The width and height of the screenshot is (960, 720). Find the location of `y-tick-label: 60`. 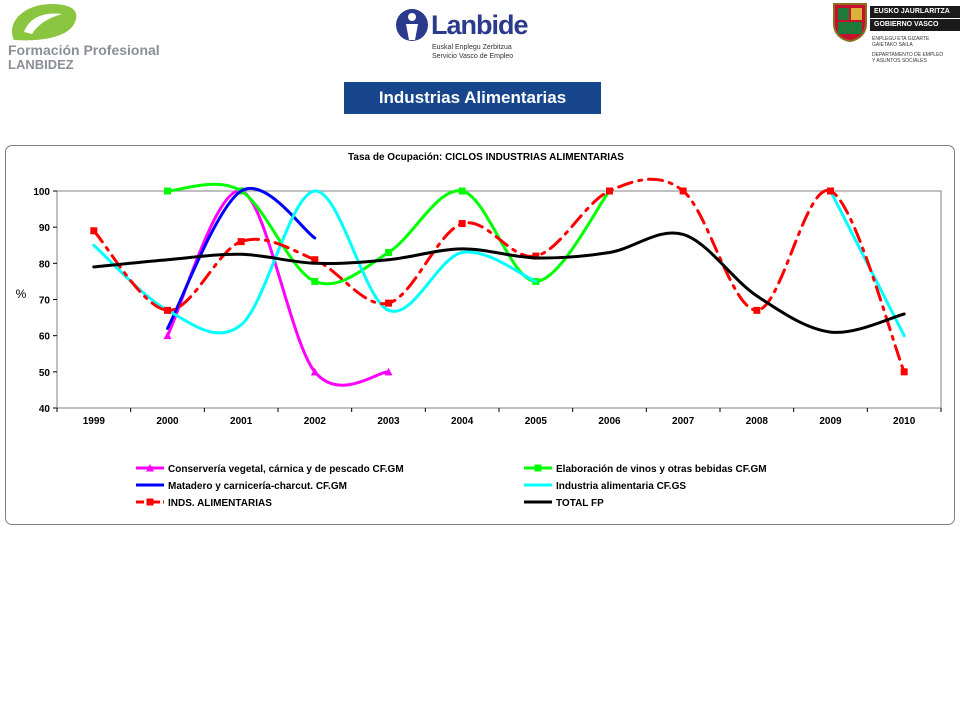

y-tick-label: 60 is located at coordinates (45, 337).